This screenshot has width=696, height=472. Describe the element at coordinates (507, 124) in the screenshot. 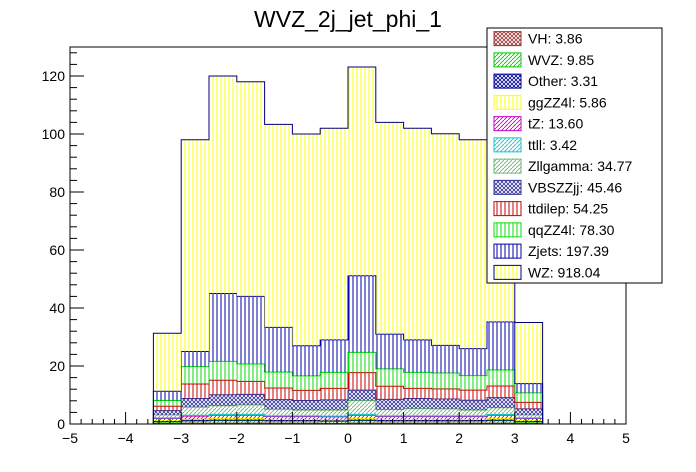

I see `legend-swatch-tz` at that location.